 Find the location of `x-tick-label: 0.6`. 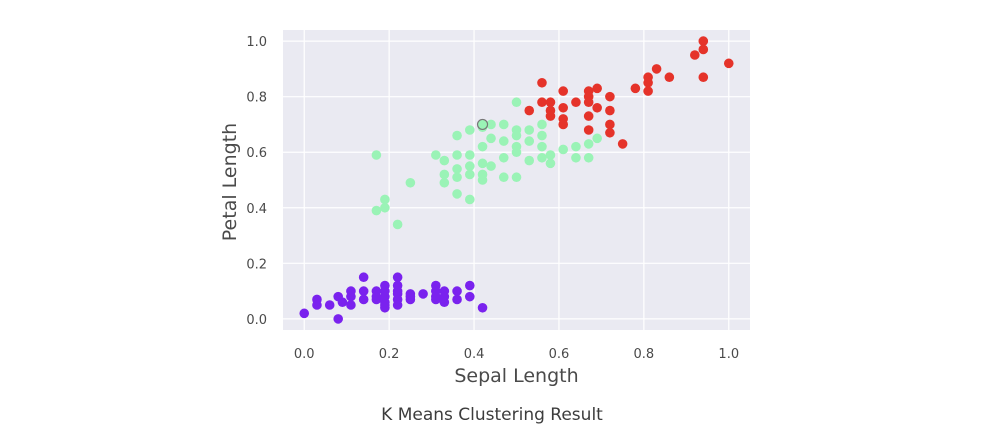

x-tick-label: 0.6 is located at coordinates (559, 354).